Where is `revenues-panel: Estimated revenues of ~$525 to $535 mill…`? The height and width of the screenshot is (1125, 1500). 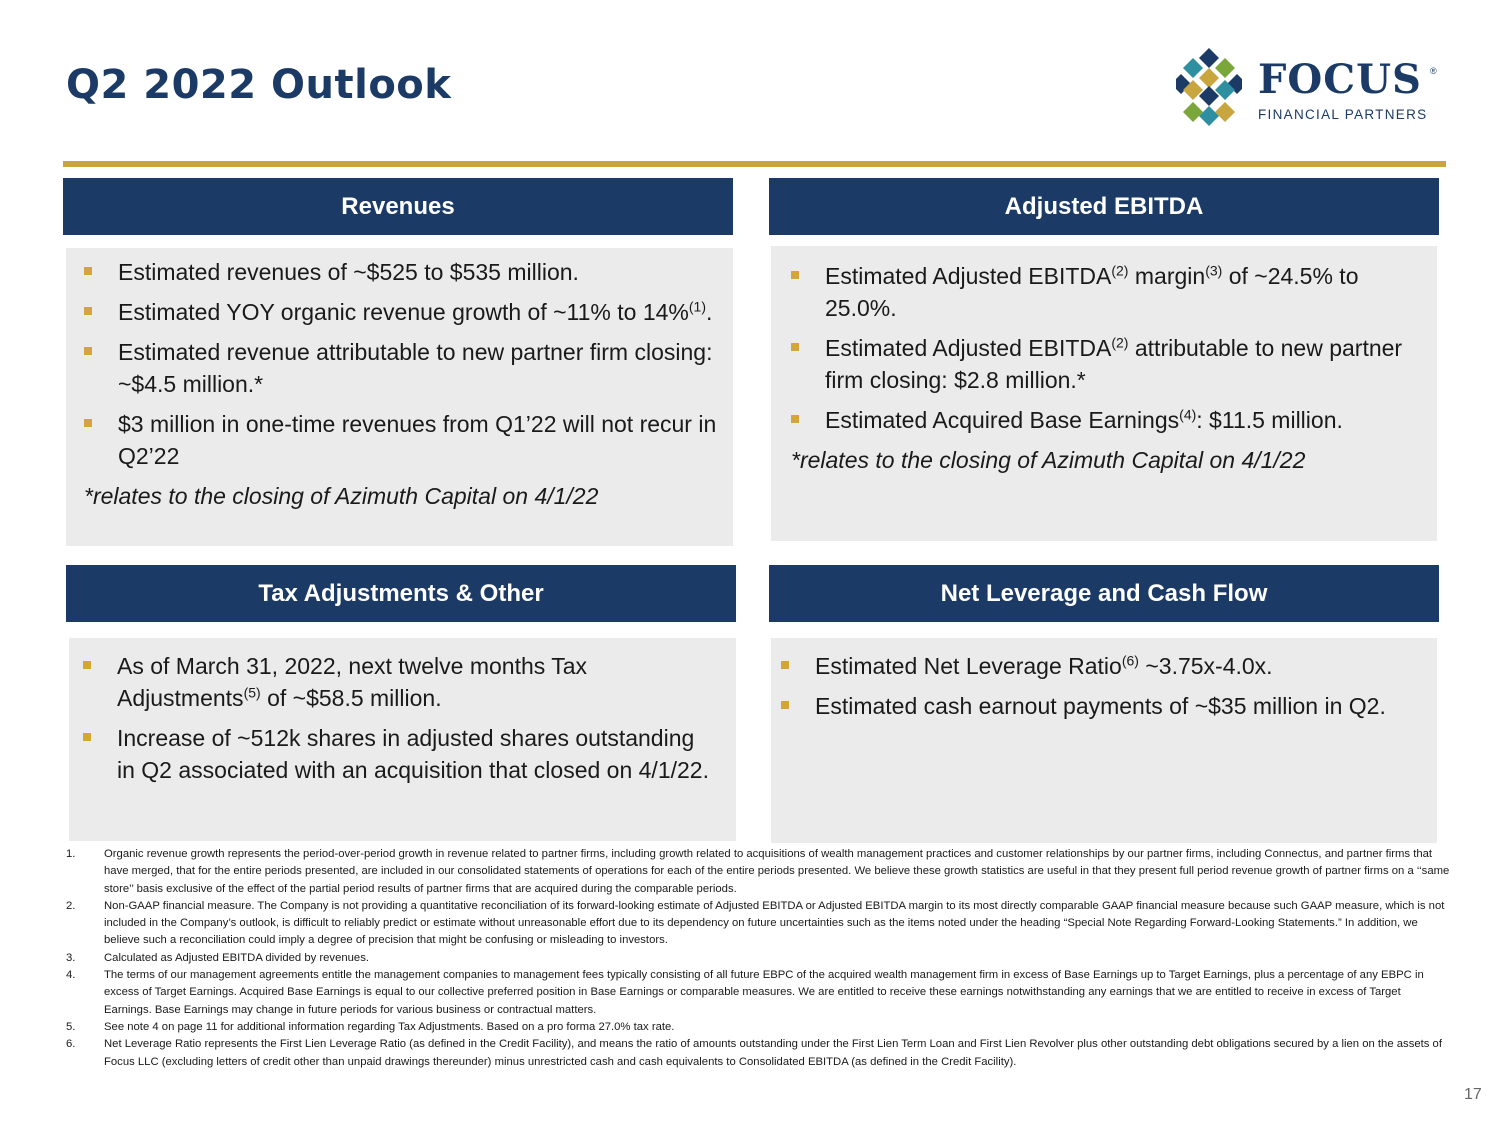 revenues-panel: Estimated revenues of ~$525 to $535 mill… is located at coordinates (399, 397).